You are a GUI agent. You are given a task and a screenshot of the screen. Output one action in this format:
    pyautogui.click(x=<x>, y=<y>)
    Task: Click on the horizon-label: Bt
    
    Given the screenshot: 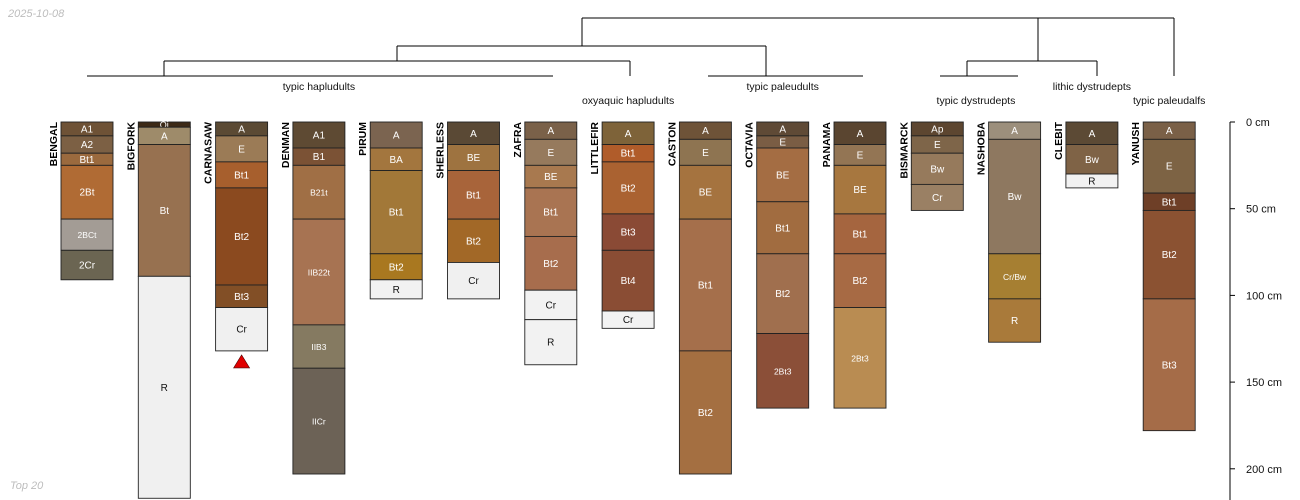 What is the action you would take?
    pyautogui.click(x=165, y=211)
    